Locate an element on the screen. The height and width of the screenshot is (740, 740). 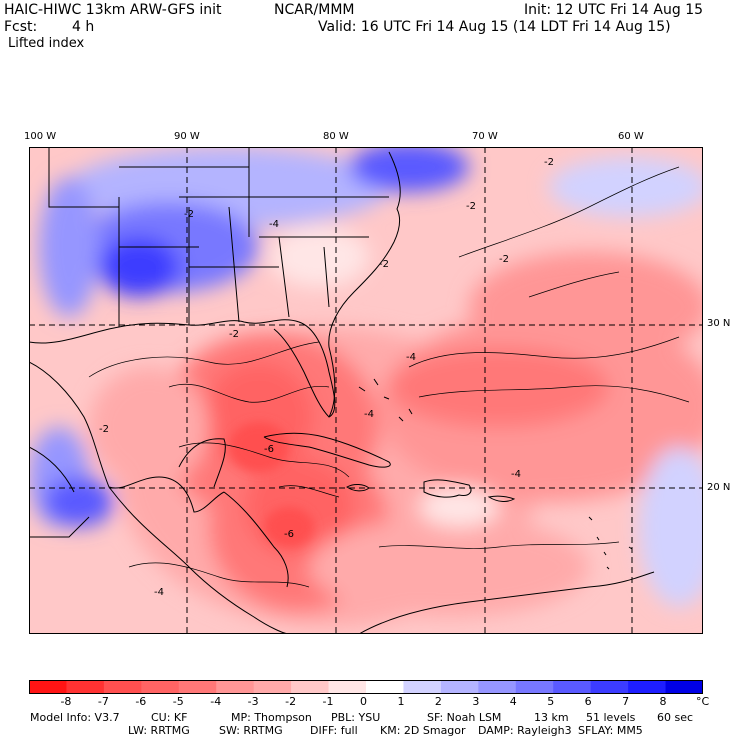
lon-label-70w: 70 W is located at coordinates (485, 136).